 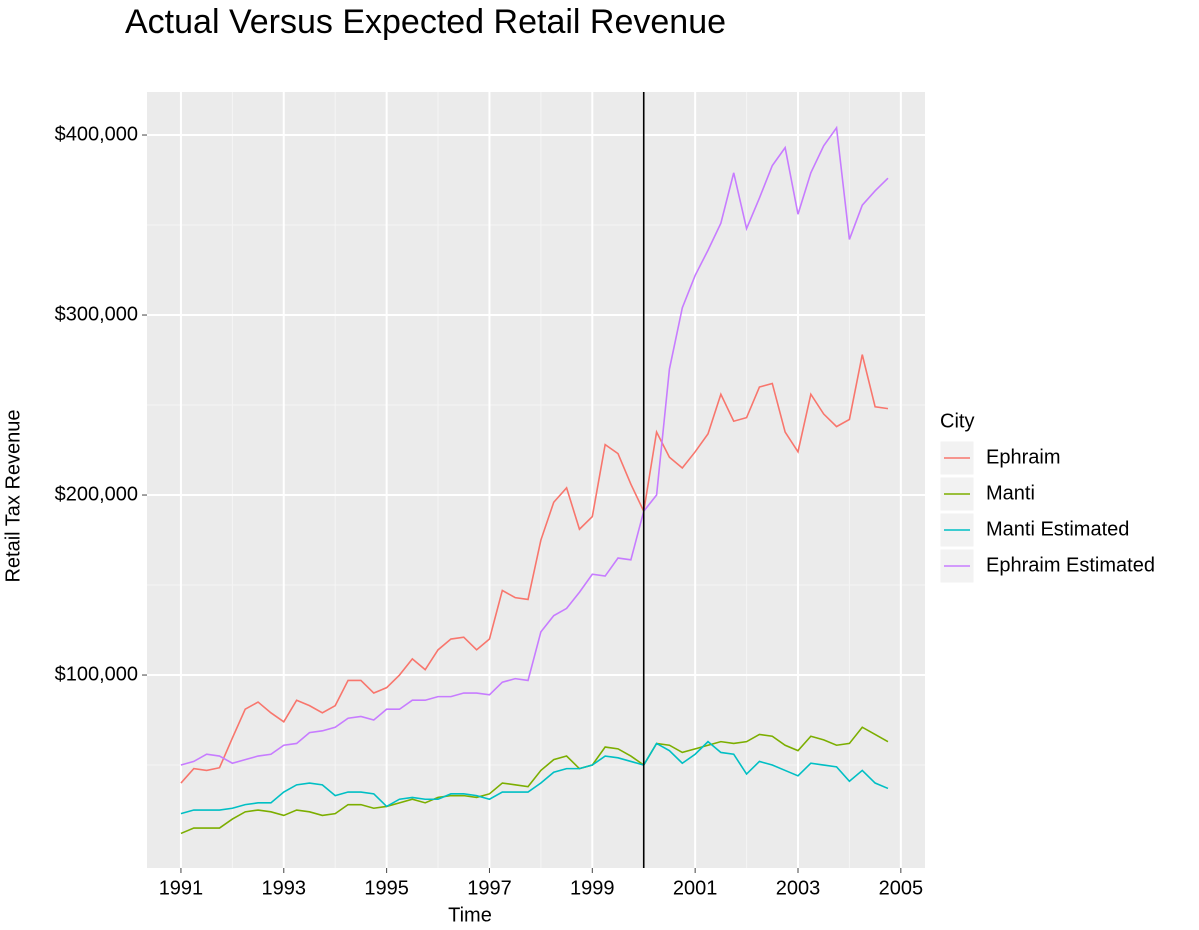 I want to click on legend-label: Manti Estimated, so click(x=1057, y=529).